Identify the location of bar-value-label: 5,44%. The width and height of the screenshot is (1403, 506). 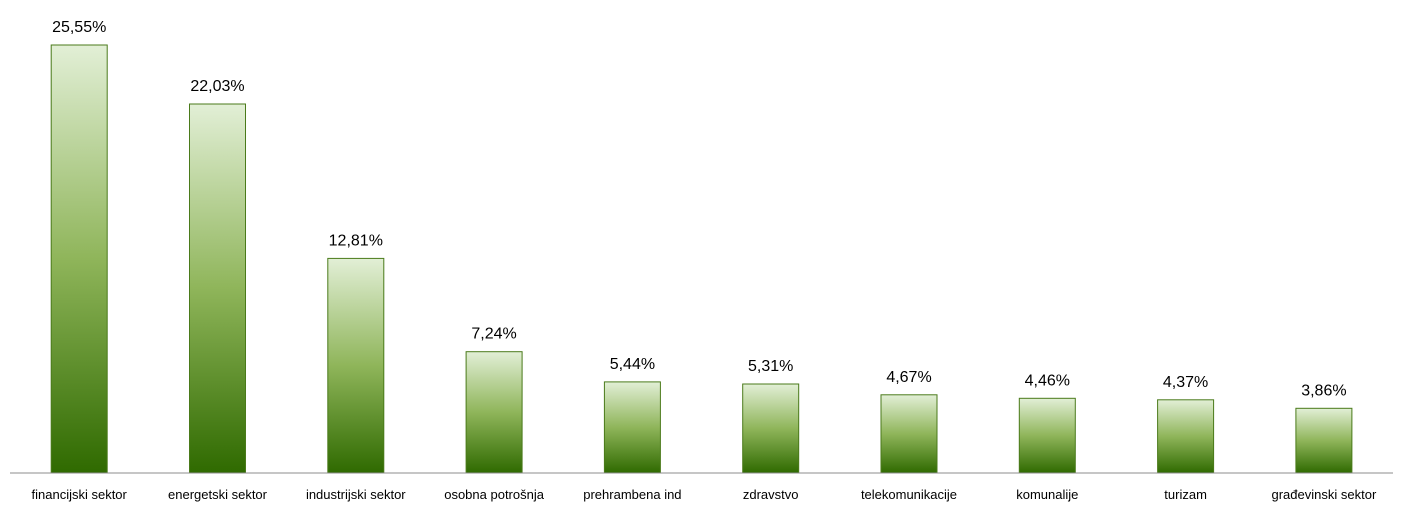
(632, 364).